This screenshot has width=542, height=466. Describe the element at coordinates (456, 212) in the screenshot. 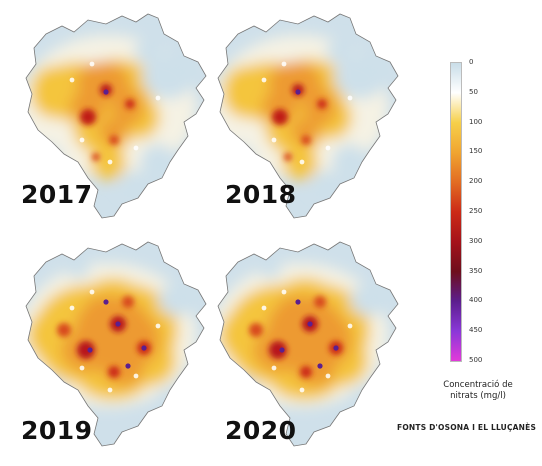

I see `legend-color-bar` at that location.